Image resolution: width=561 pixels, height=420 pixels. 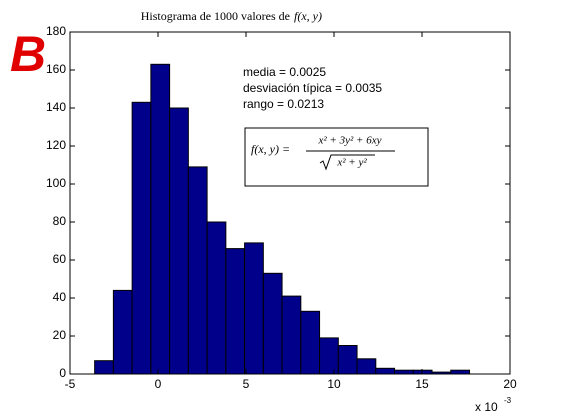 What do you see at coordinates (312, 88) in the screenshot?
I see `annotation: desviación típica = 0.0035` at bounding box center [312, 88].